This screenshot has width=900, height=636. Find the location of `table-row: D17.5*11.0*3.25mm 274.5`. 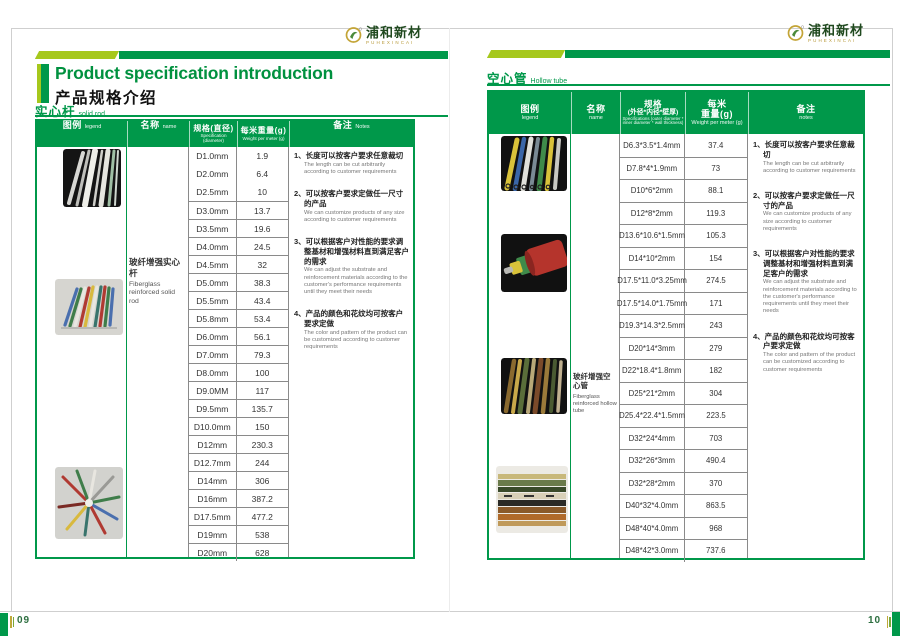

table-row: D17.5*11.0*3.25mm 274.5 is located at coordinates (682, 280).